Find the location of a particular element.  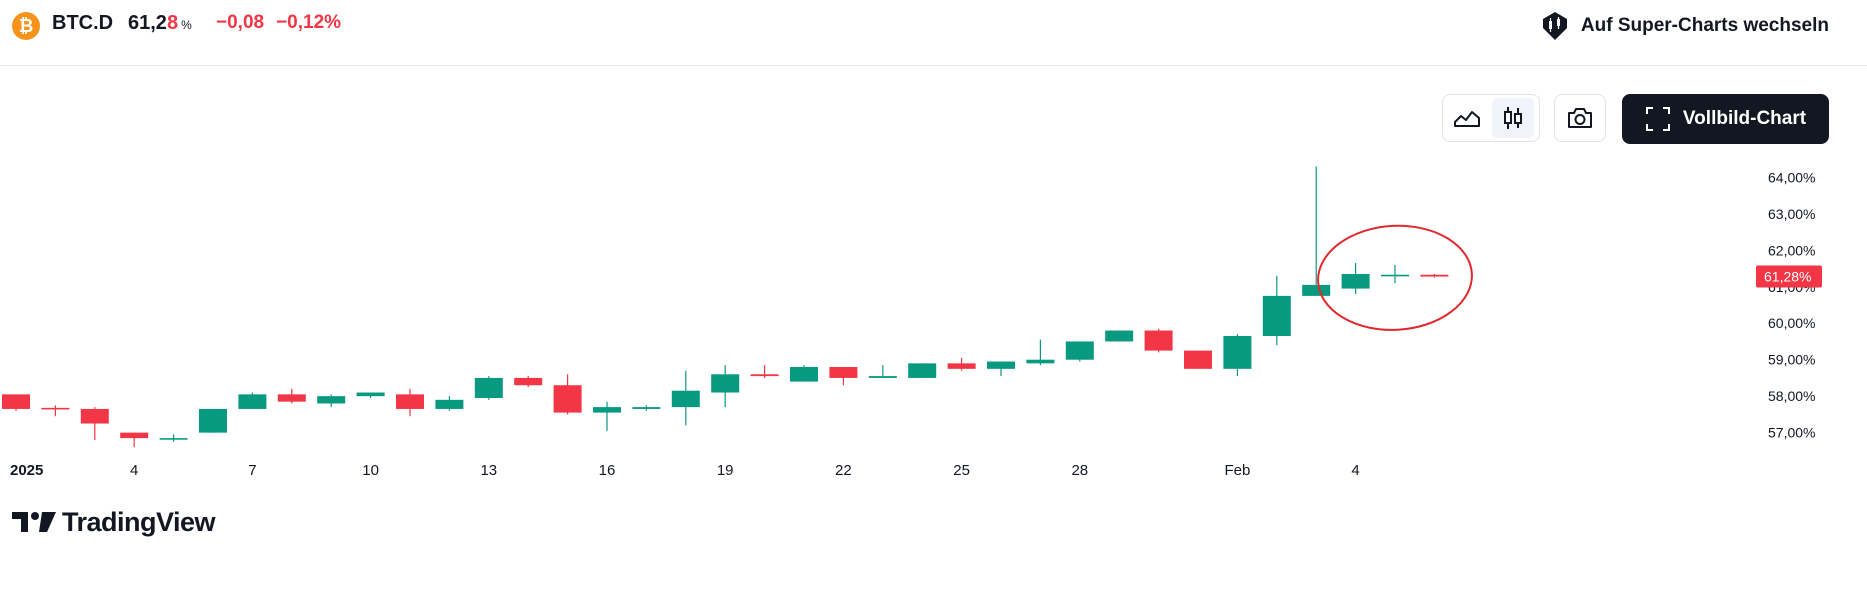

area-chart-button is located at coordinates (1467, 118).